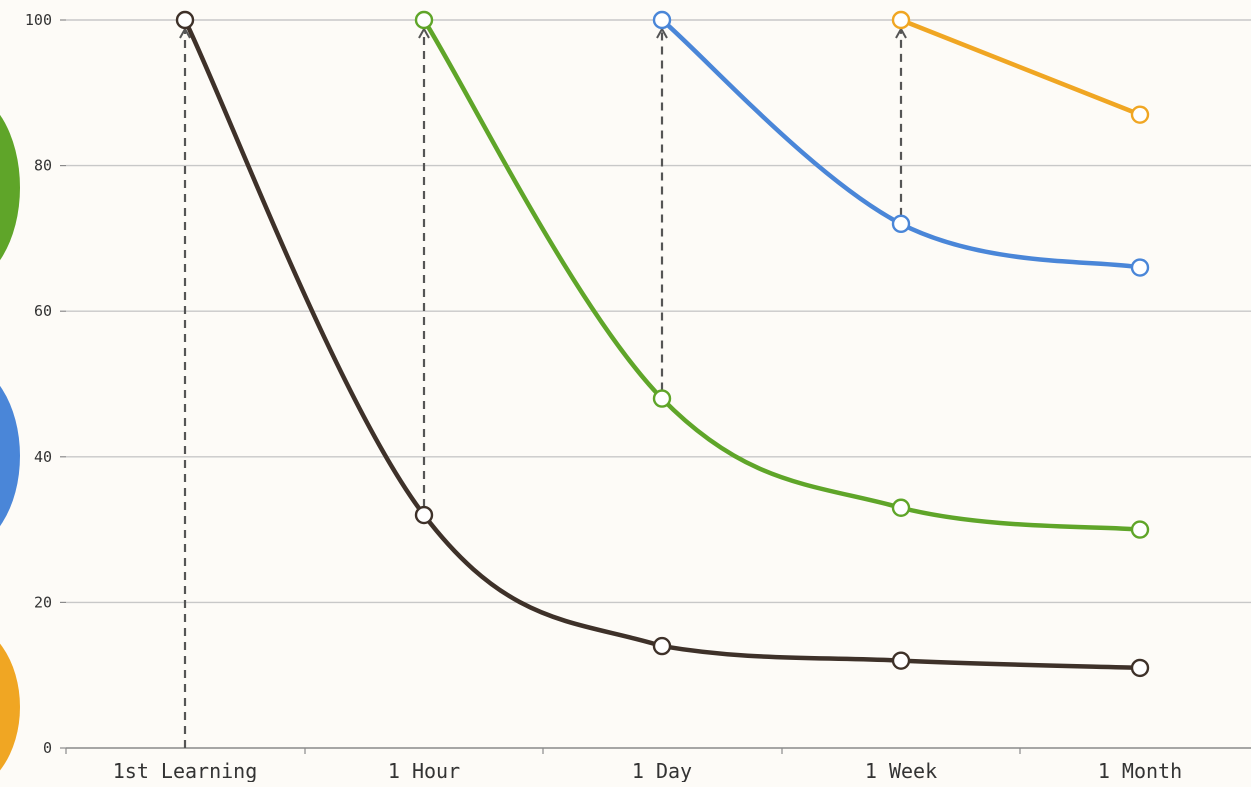 This screenshot has height=787, width=1251. What do you see at coordinates (43, 166) in the screenshot?
I see `y-tick-label: 80` at bounding box center [43, 166].